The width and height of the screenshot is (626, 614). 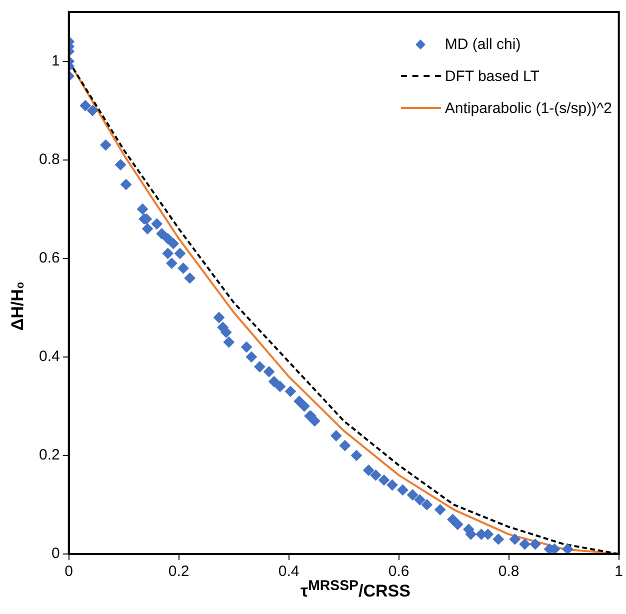 What do you see at coordinates (49, 357) in the screenshot?
I see `y-tick-label: 0.4` at bounding box center [49, 357].